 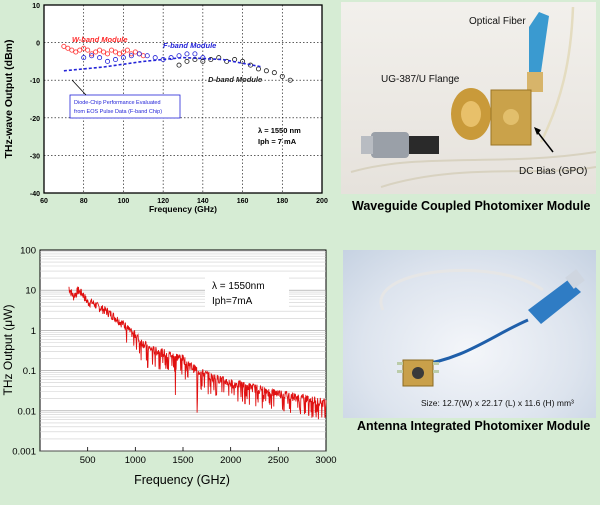 What do you see at coordinates (474, 426) in the screenshot?
I see `antenna-module-caption: Antenna Integrated Photomixer Module` at bounding box center [474, 426].